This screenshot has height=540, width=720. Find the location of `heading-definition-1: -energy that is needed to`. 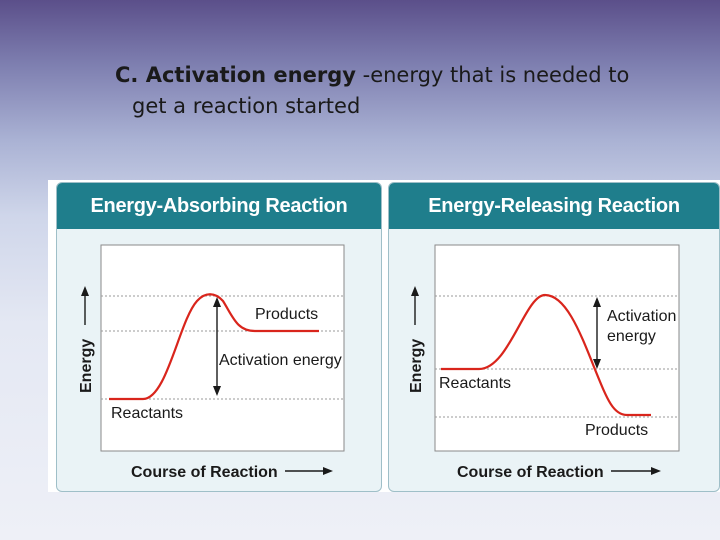

heading-definition-1: -energy that is needed to is located at coordinates (492, 75).